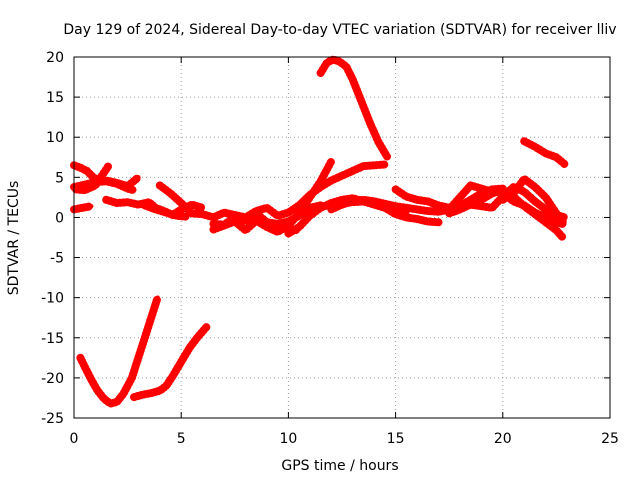 The height and width of the screenshot is (485, 640). What do you see at coordinates (610, 439) in the screenshot?
I see `x-tick-label: 25` at bounding box center [610, 439].